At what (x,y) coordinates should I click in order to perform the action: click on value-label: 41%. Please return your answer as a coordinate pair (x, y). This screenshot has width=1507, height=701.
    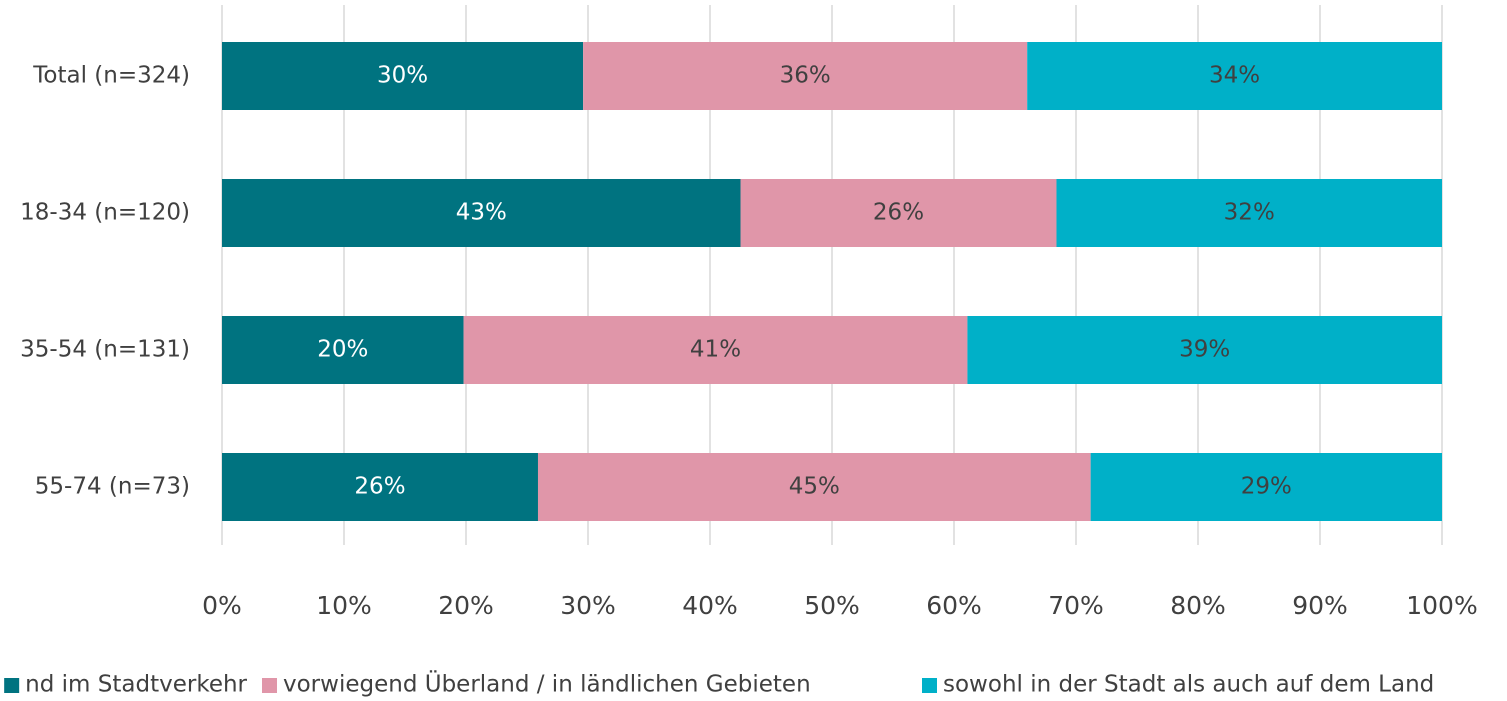
    Looking at the image, I should click on (715, 350).